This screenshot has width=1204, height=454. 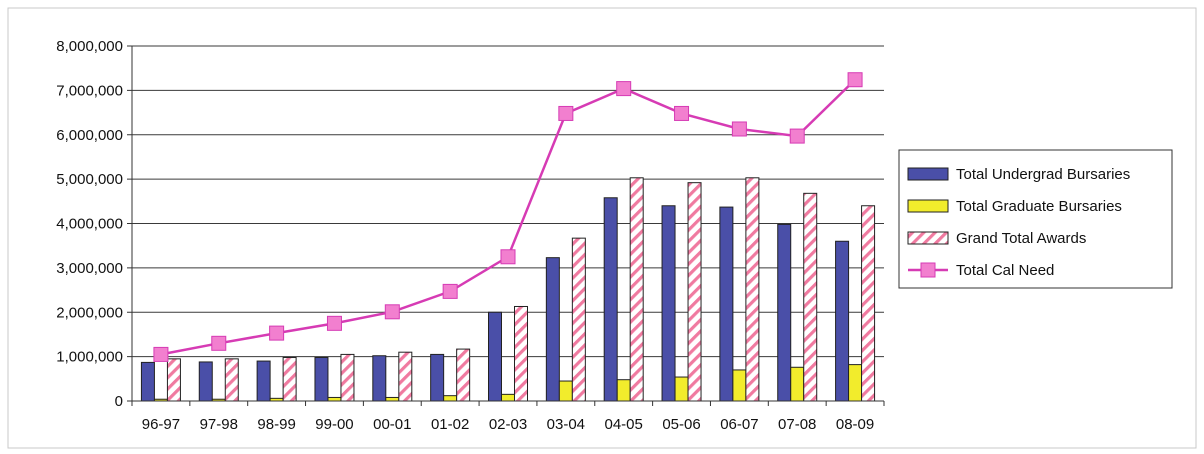 I want to click on legend-grand-total-awards-swatch, so click(x=928, y=238).